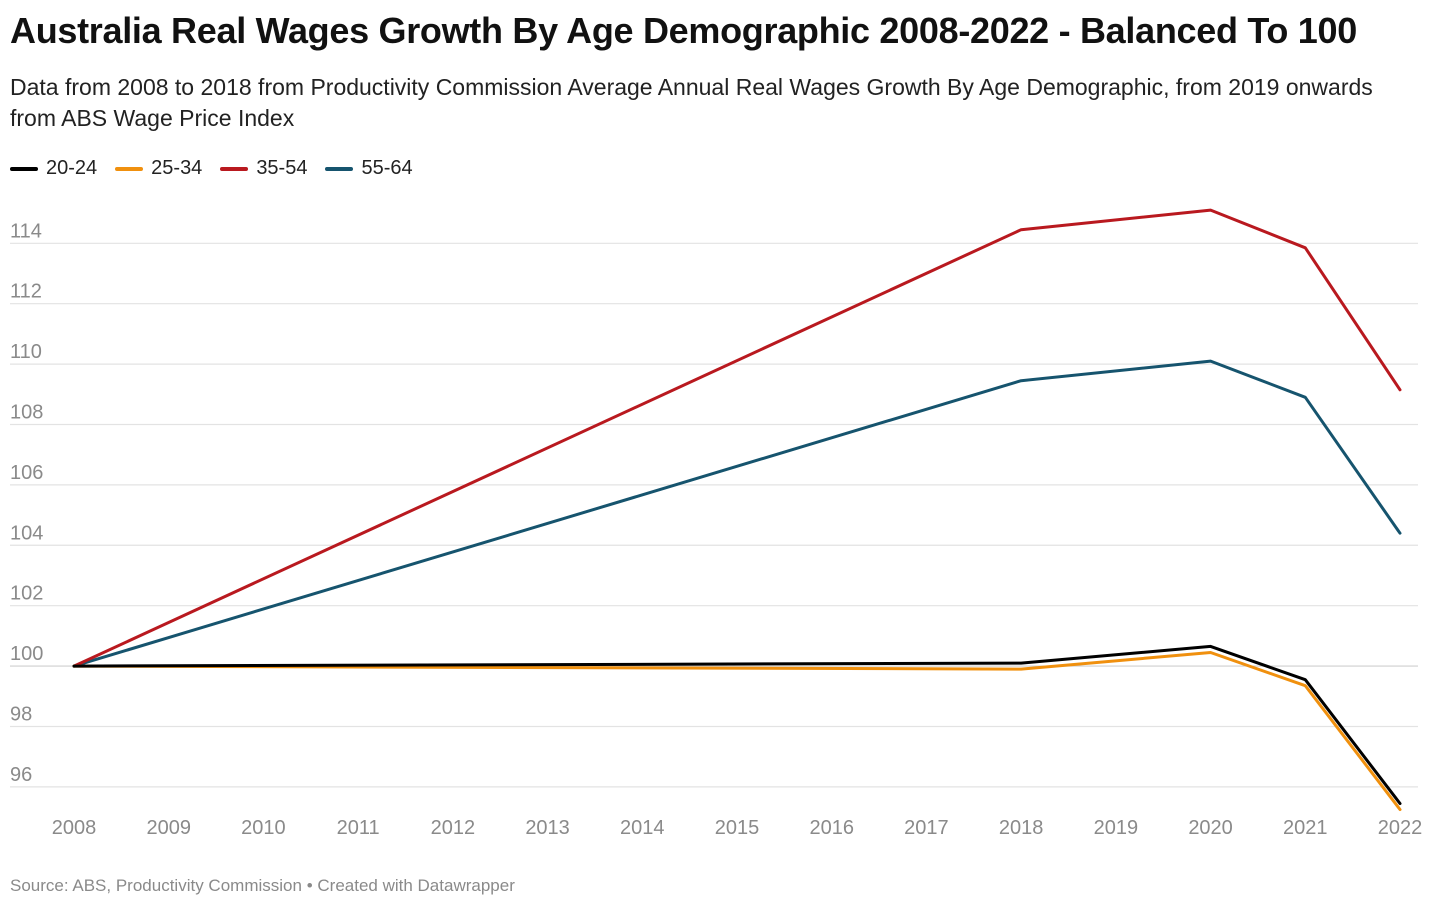 This screenshot has width=1456, height=916. Describe the element at coordinates (26, 473) in the screenshot. I see `y-tick-label: 106` at that location.